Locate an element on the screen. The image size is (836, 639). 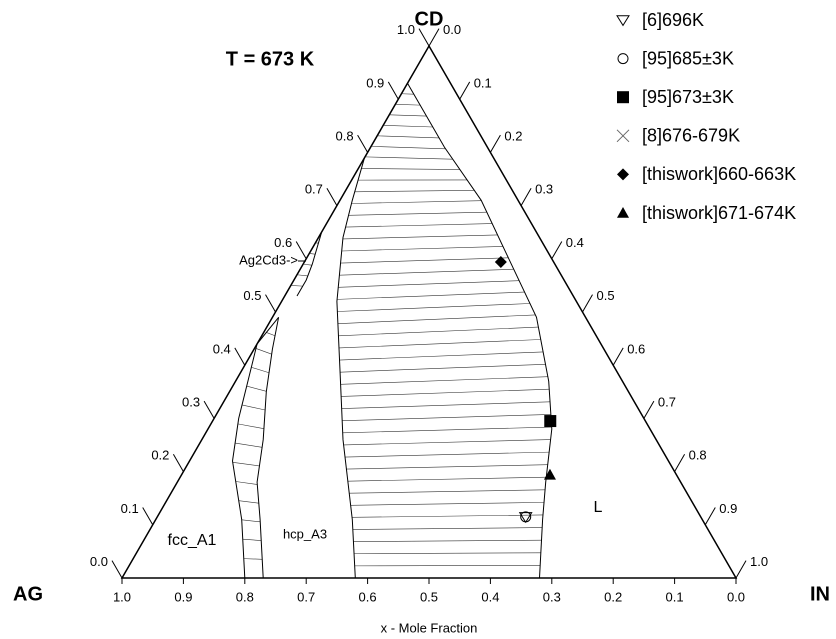
bottom-tick-label: 0.6 is located at coordinates (368, 596).